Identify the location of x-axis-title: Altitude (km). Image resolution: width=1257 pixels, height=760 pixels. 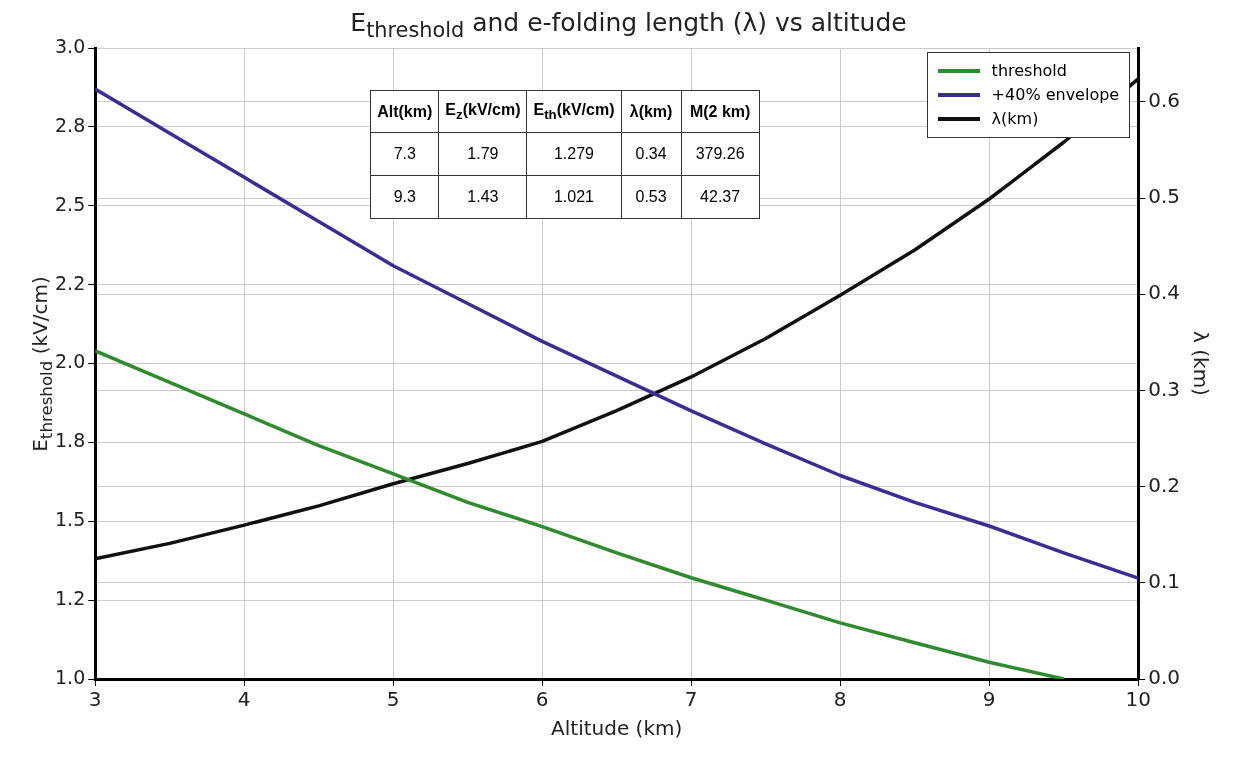
(617, 728).